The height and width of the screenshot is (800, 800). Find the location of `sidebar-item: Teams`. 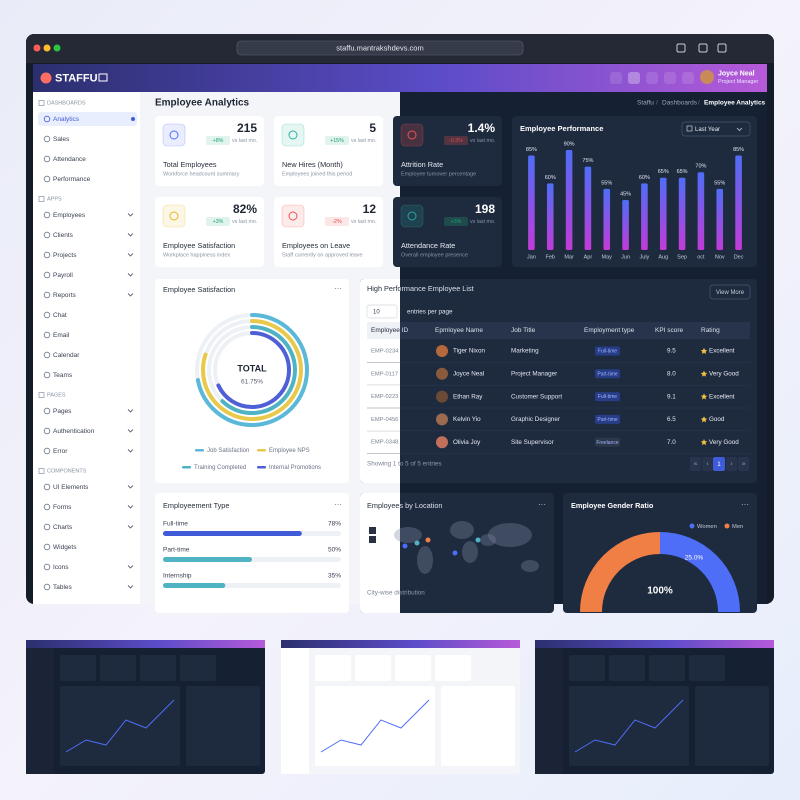

sidebar-item: Teams is located at coordinates (63, 375).